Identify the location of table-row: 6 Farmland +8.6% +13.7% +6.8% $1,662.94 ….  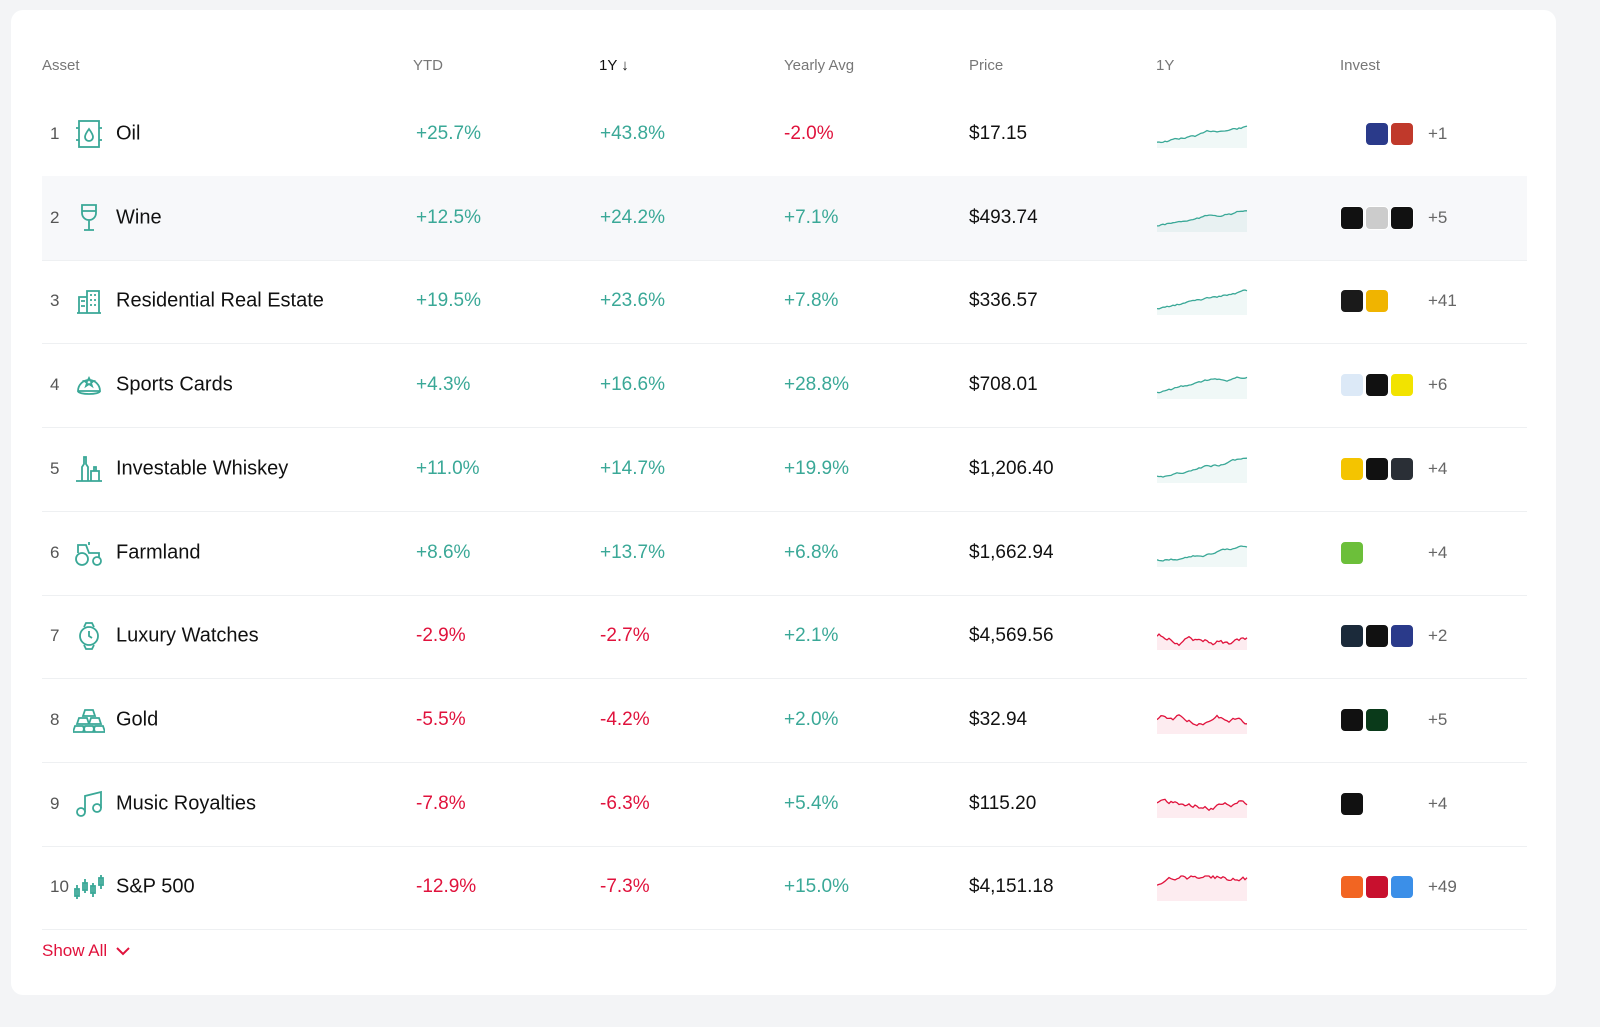
(784, 553).